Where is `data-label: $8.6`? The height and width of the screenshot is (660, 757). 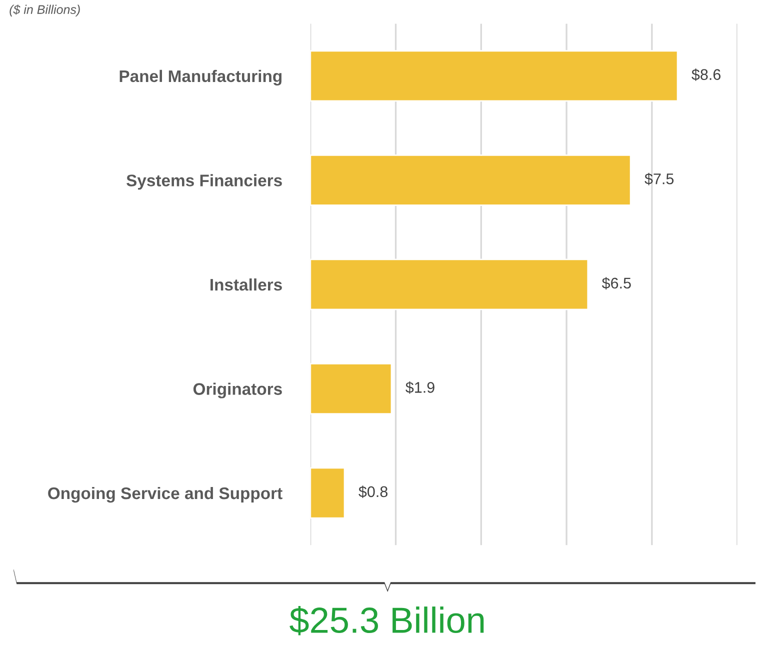 data-label: $8.6 is located at coordinates (706, 74).